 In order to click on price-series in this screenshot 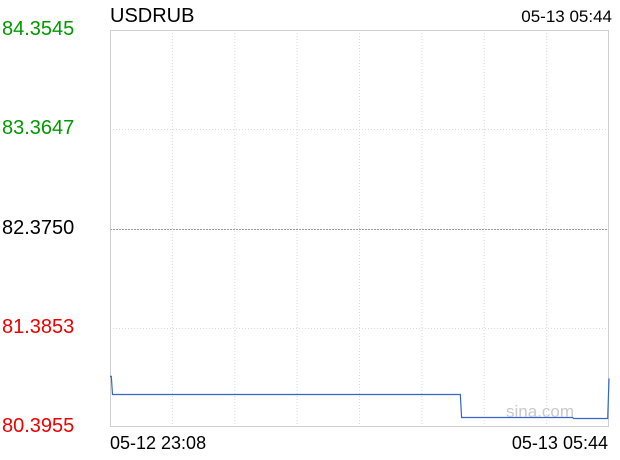, I will do `click(360, 397)`.